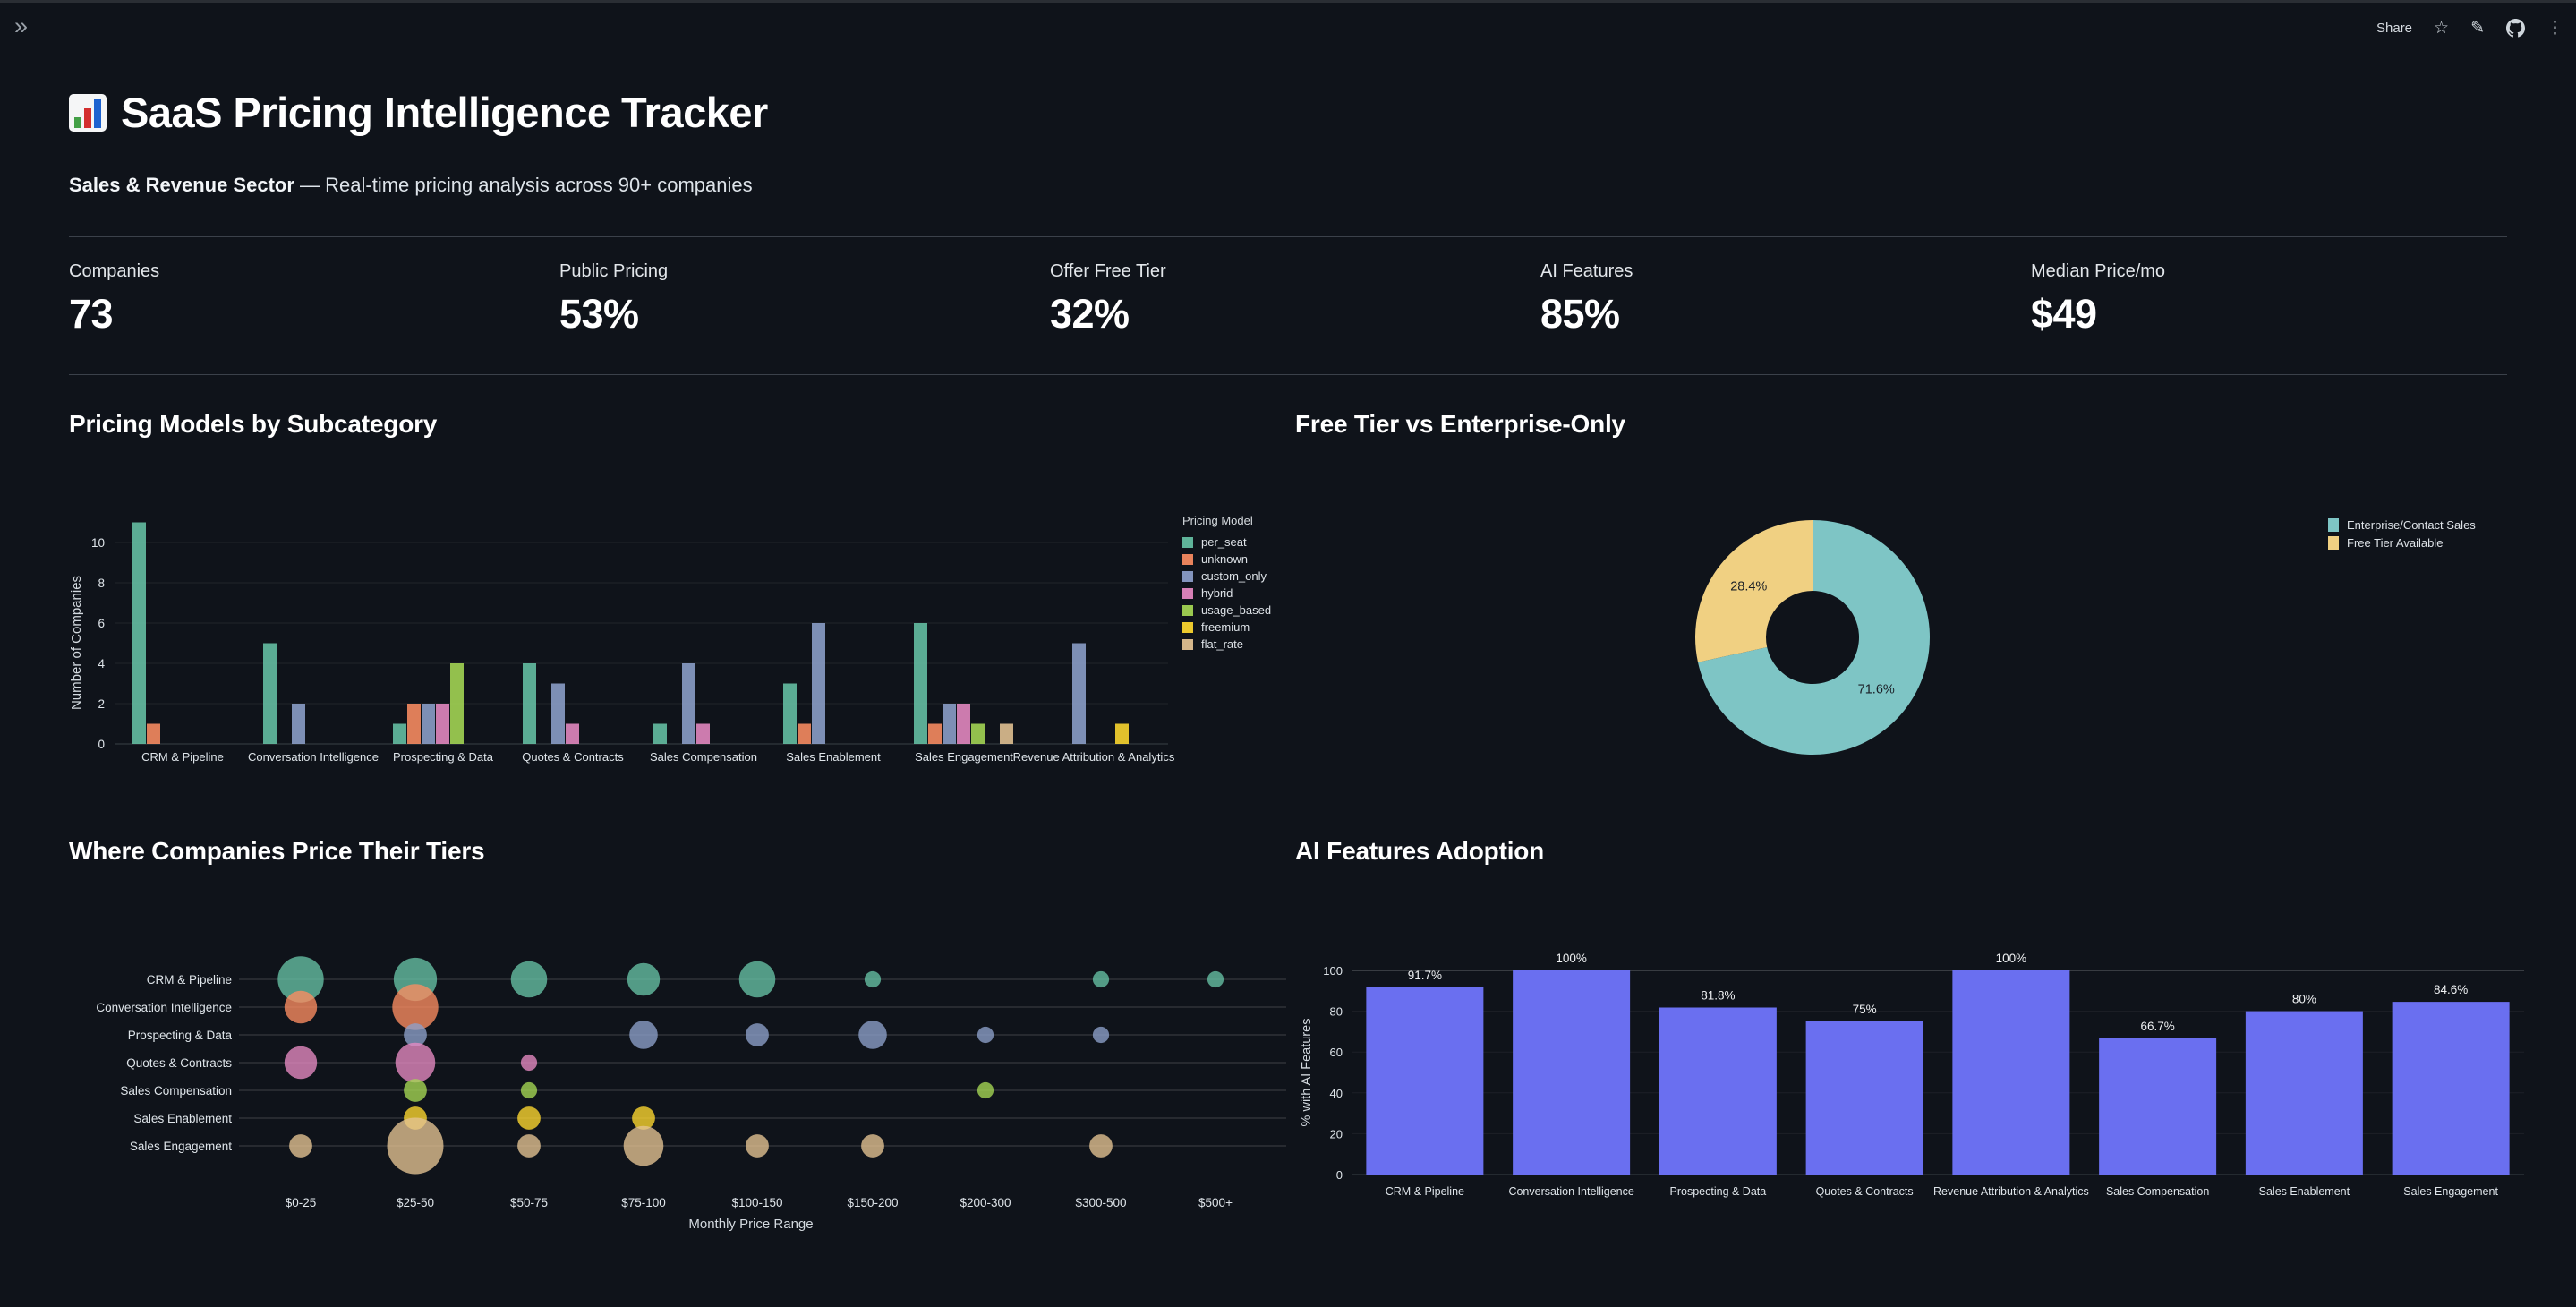  What do you see at coordinates (1226, 627) in the screenshot?
I see `legend-item-freemium: freemium` at bounding box center [1226, 627].